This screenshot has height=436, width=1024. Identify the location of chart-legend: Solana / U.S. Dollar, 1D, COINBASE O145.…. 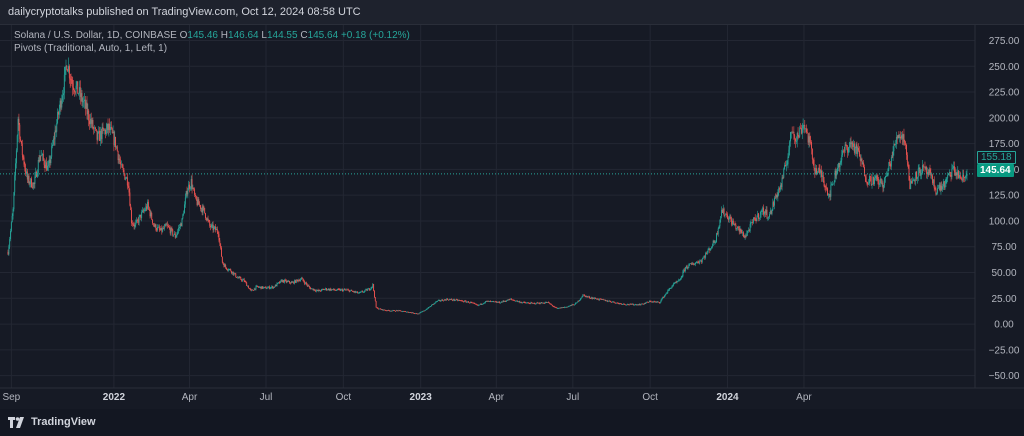
(212, 42).